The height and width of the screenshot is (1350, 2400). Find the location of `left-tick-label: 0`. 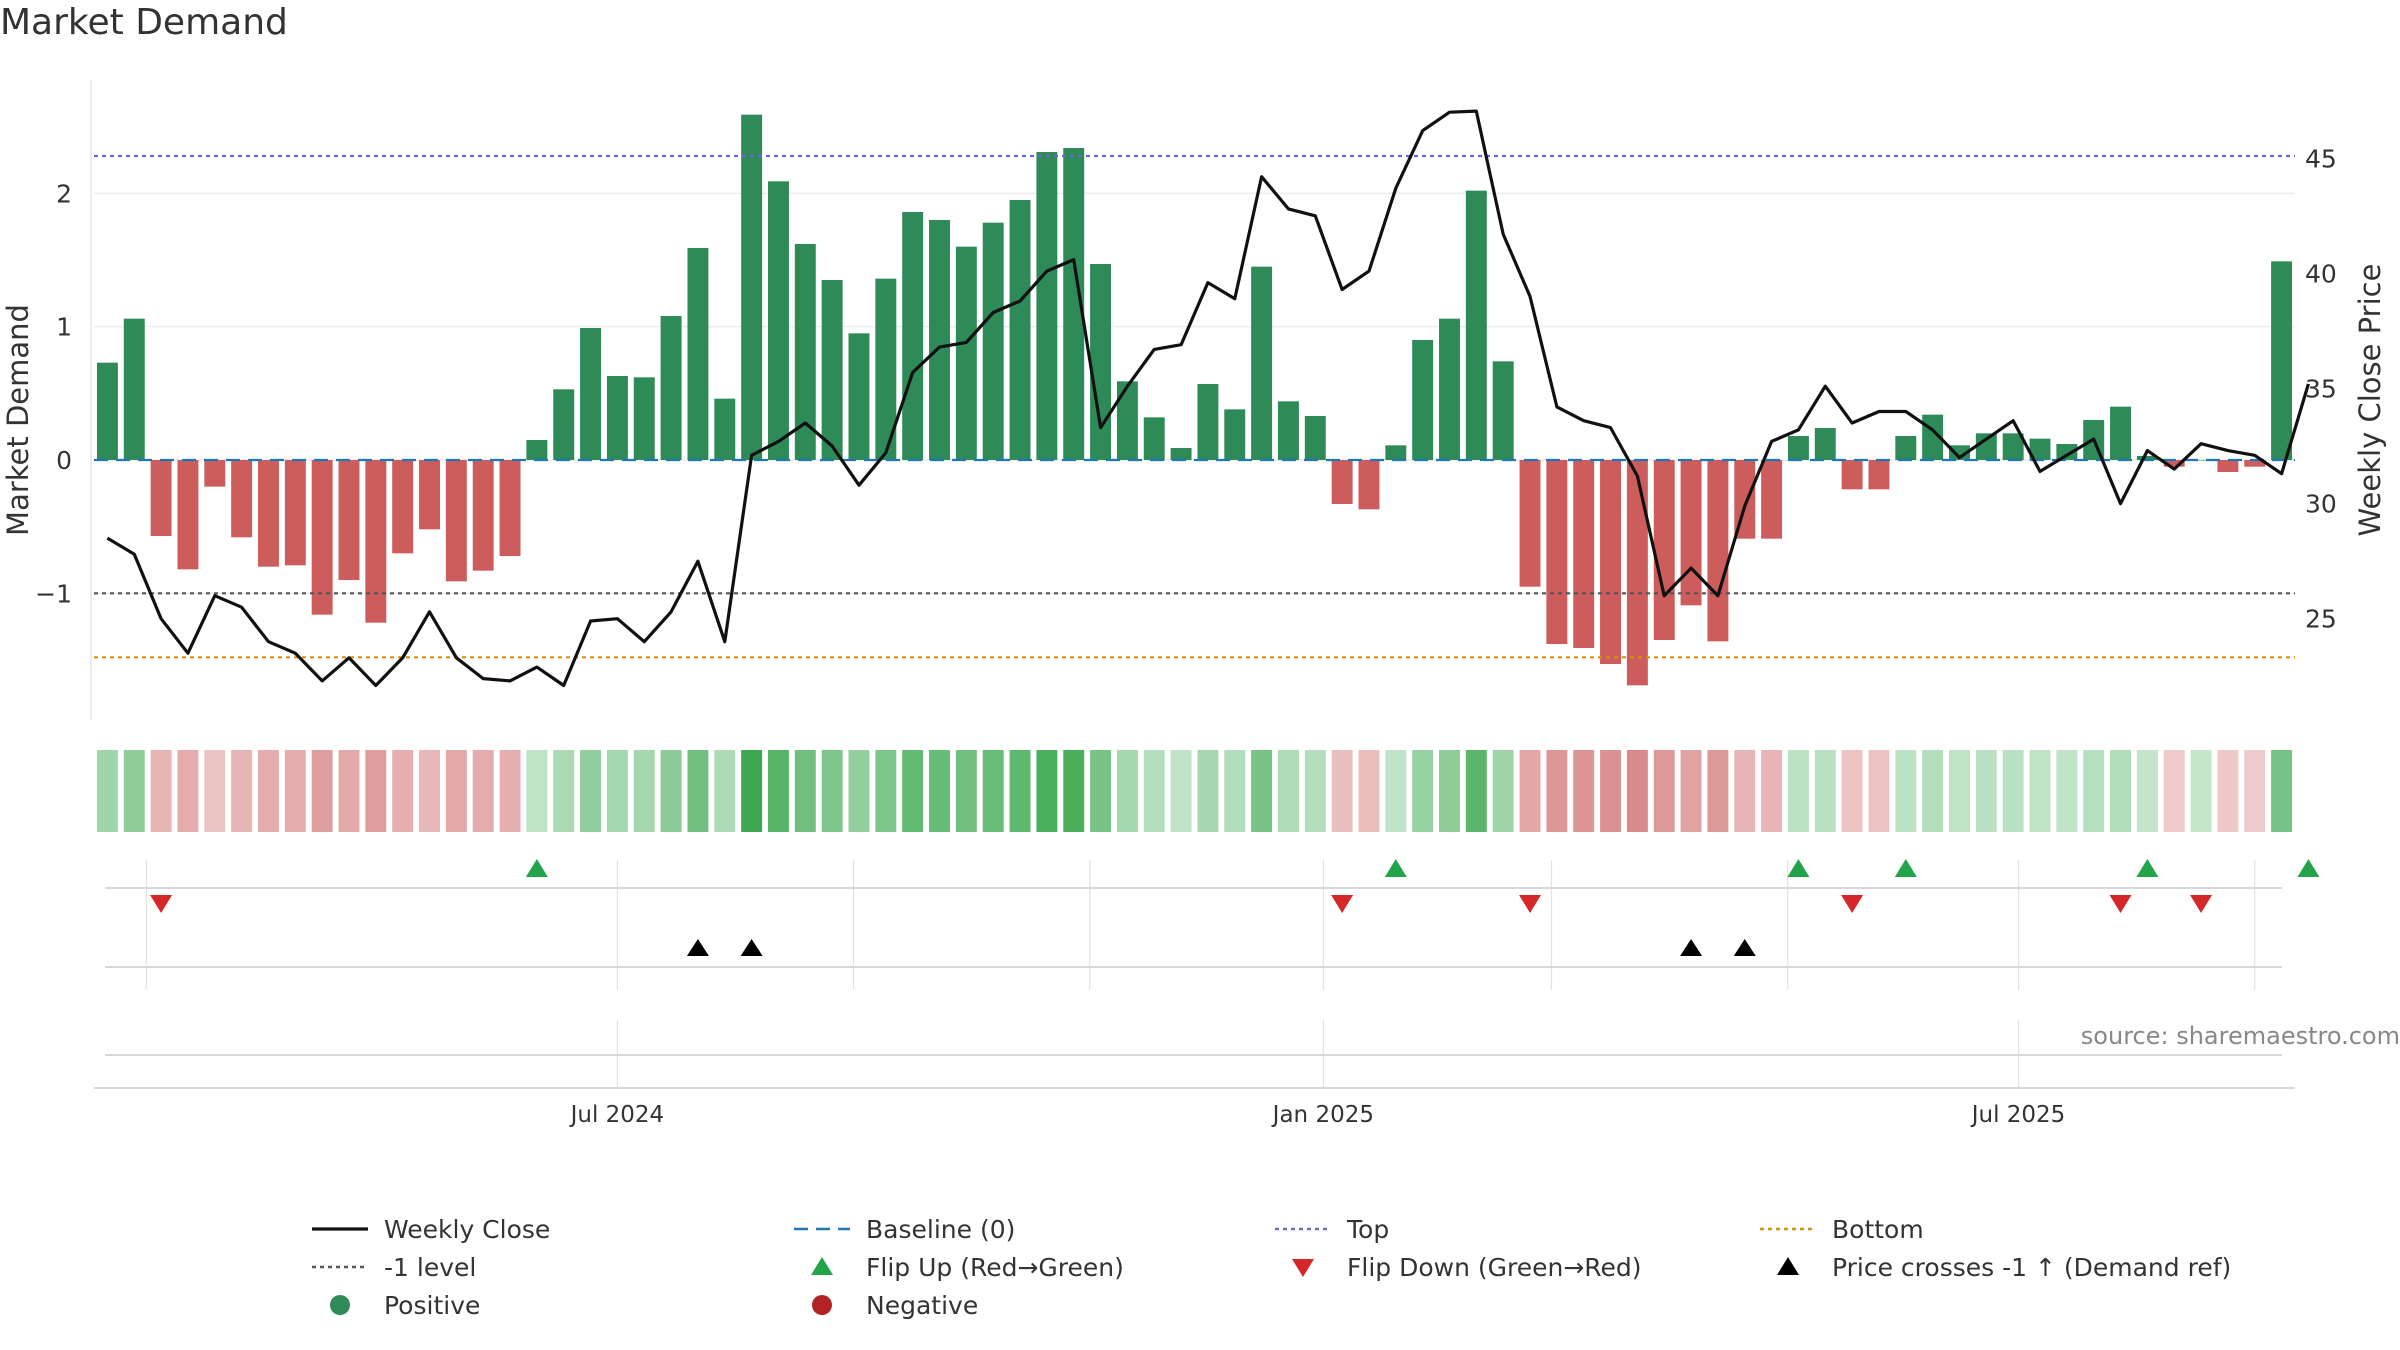

left-tick-label: 0 is located at coordinates (64, 460).